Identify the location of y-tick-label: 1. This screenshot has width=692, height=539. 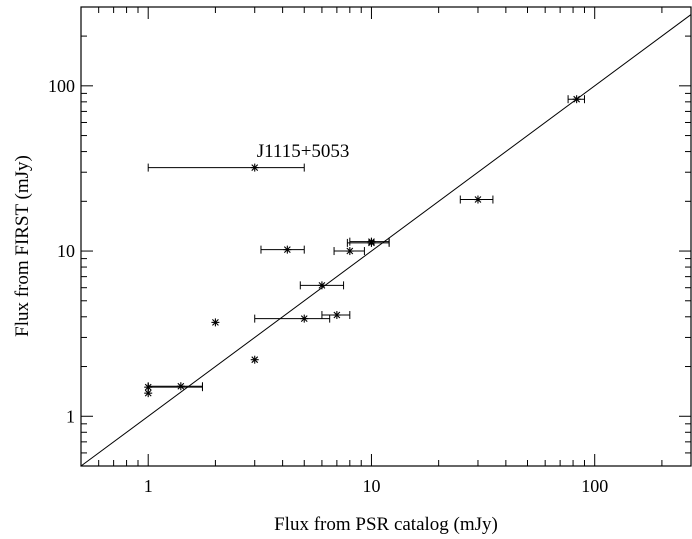
(70, 416).